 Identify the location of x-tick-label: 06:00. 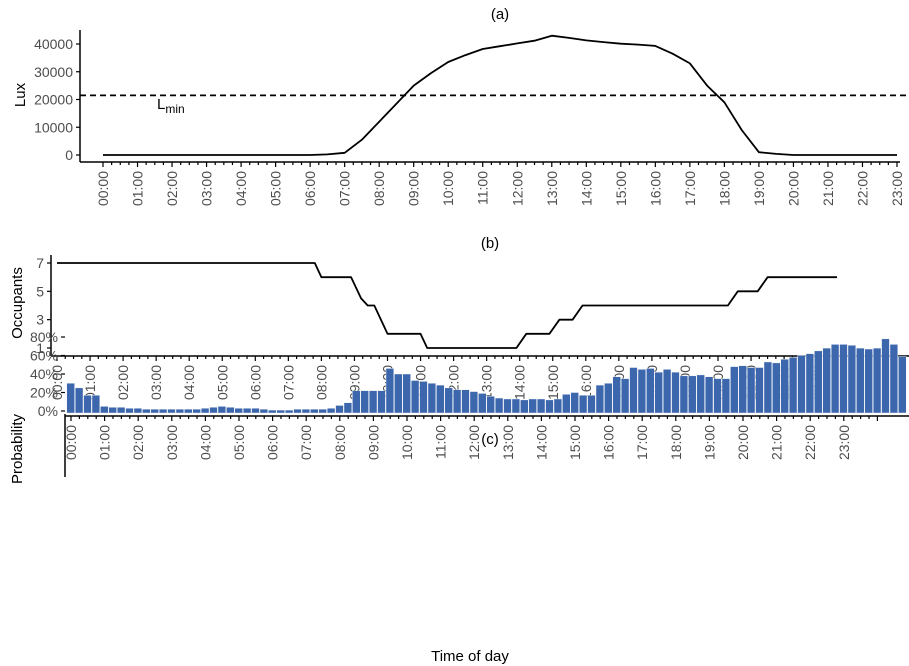
(273, 442).